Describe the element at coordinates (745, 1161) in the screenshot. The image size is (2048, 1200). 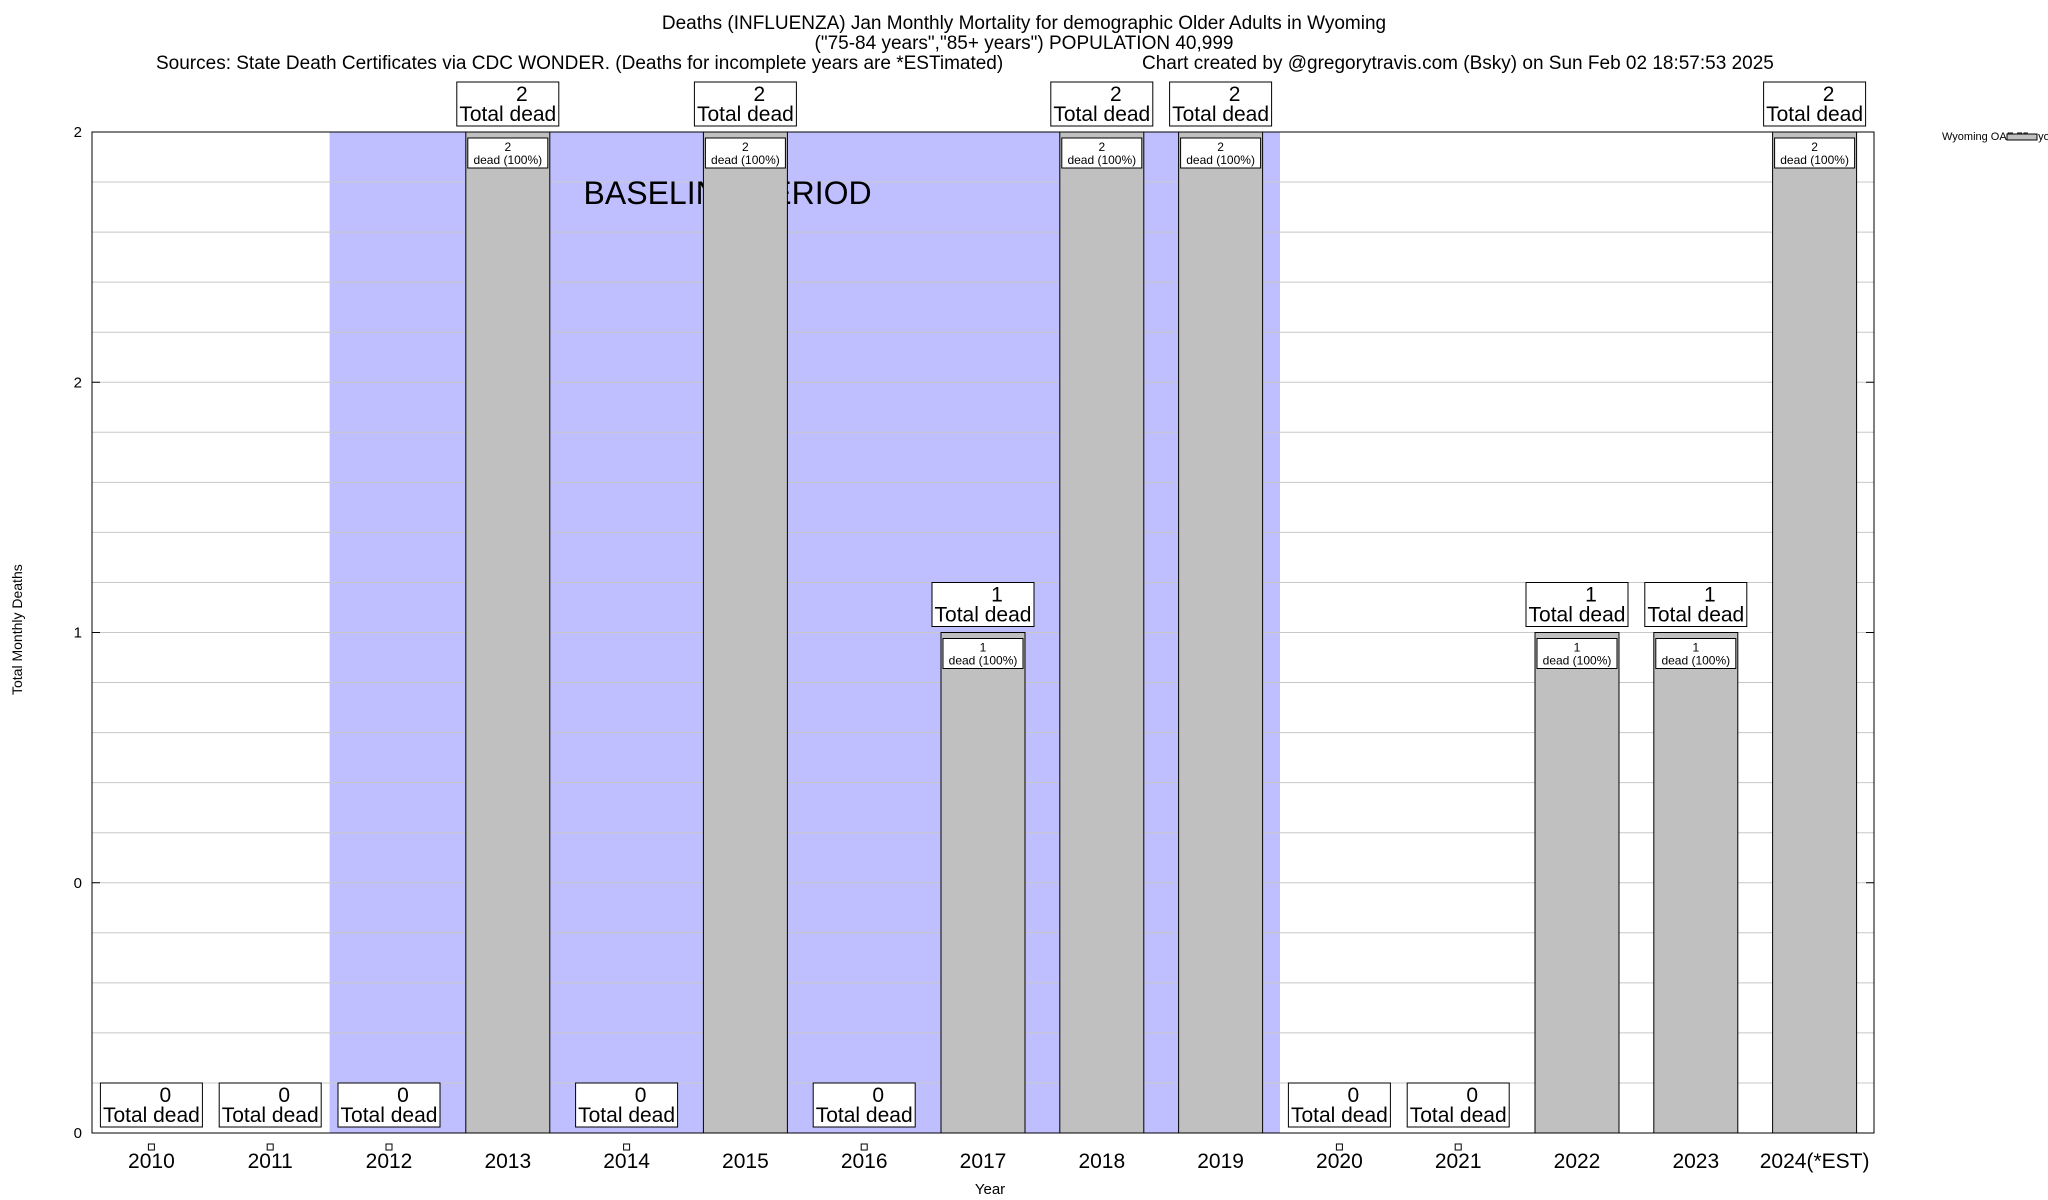
I see `x-tick-label: 2015` at that location.